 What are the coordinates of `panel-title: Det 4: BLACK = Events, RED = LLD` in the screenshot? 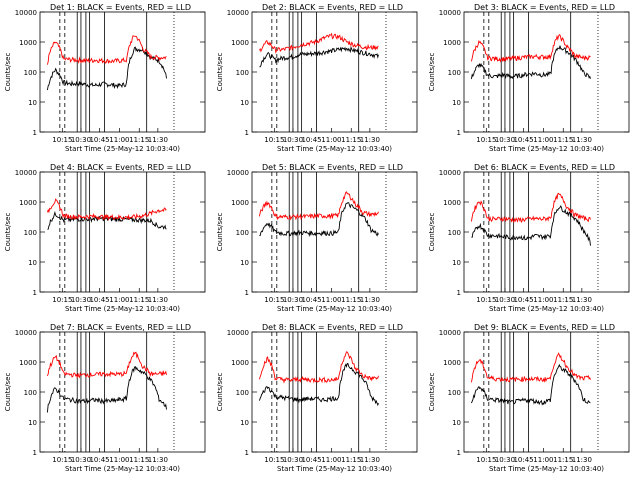 It's located at (120, 167).